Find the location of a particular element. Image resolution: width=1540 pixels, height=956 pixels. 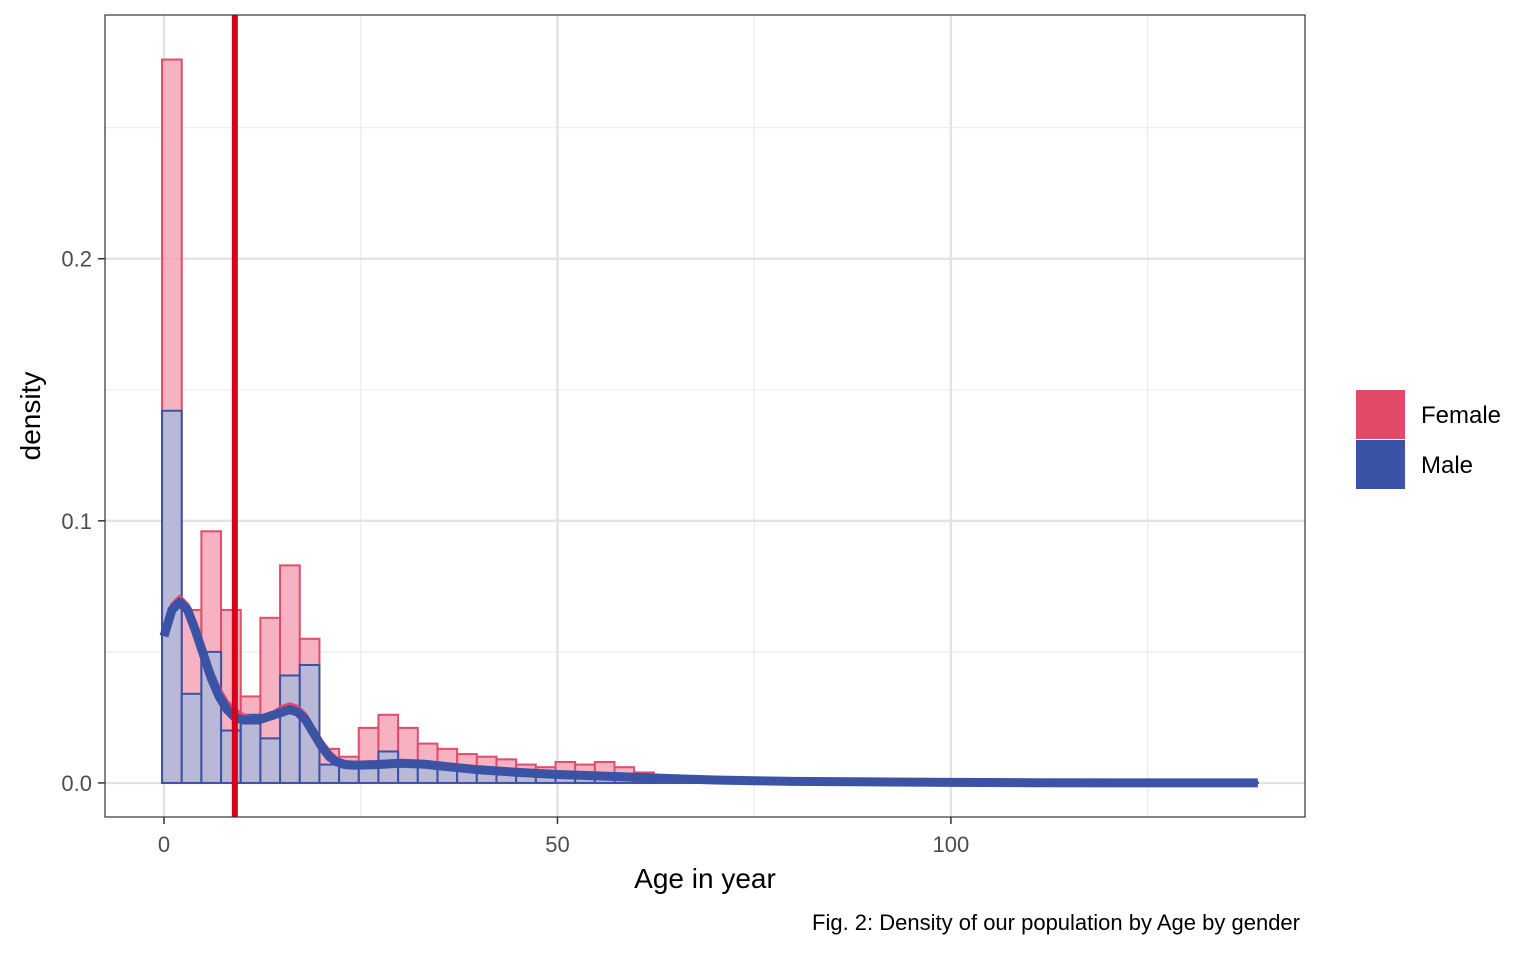

density-curves is located at coordinates (708, 691).